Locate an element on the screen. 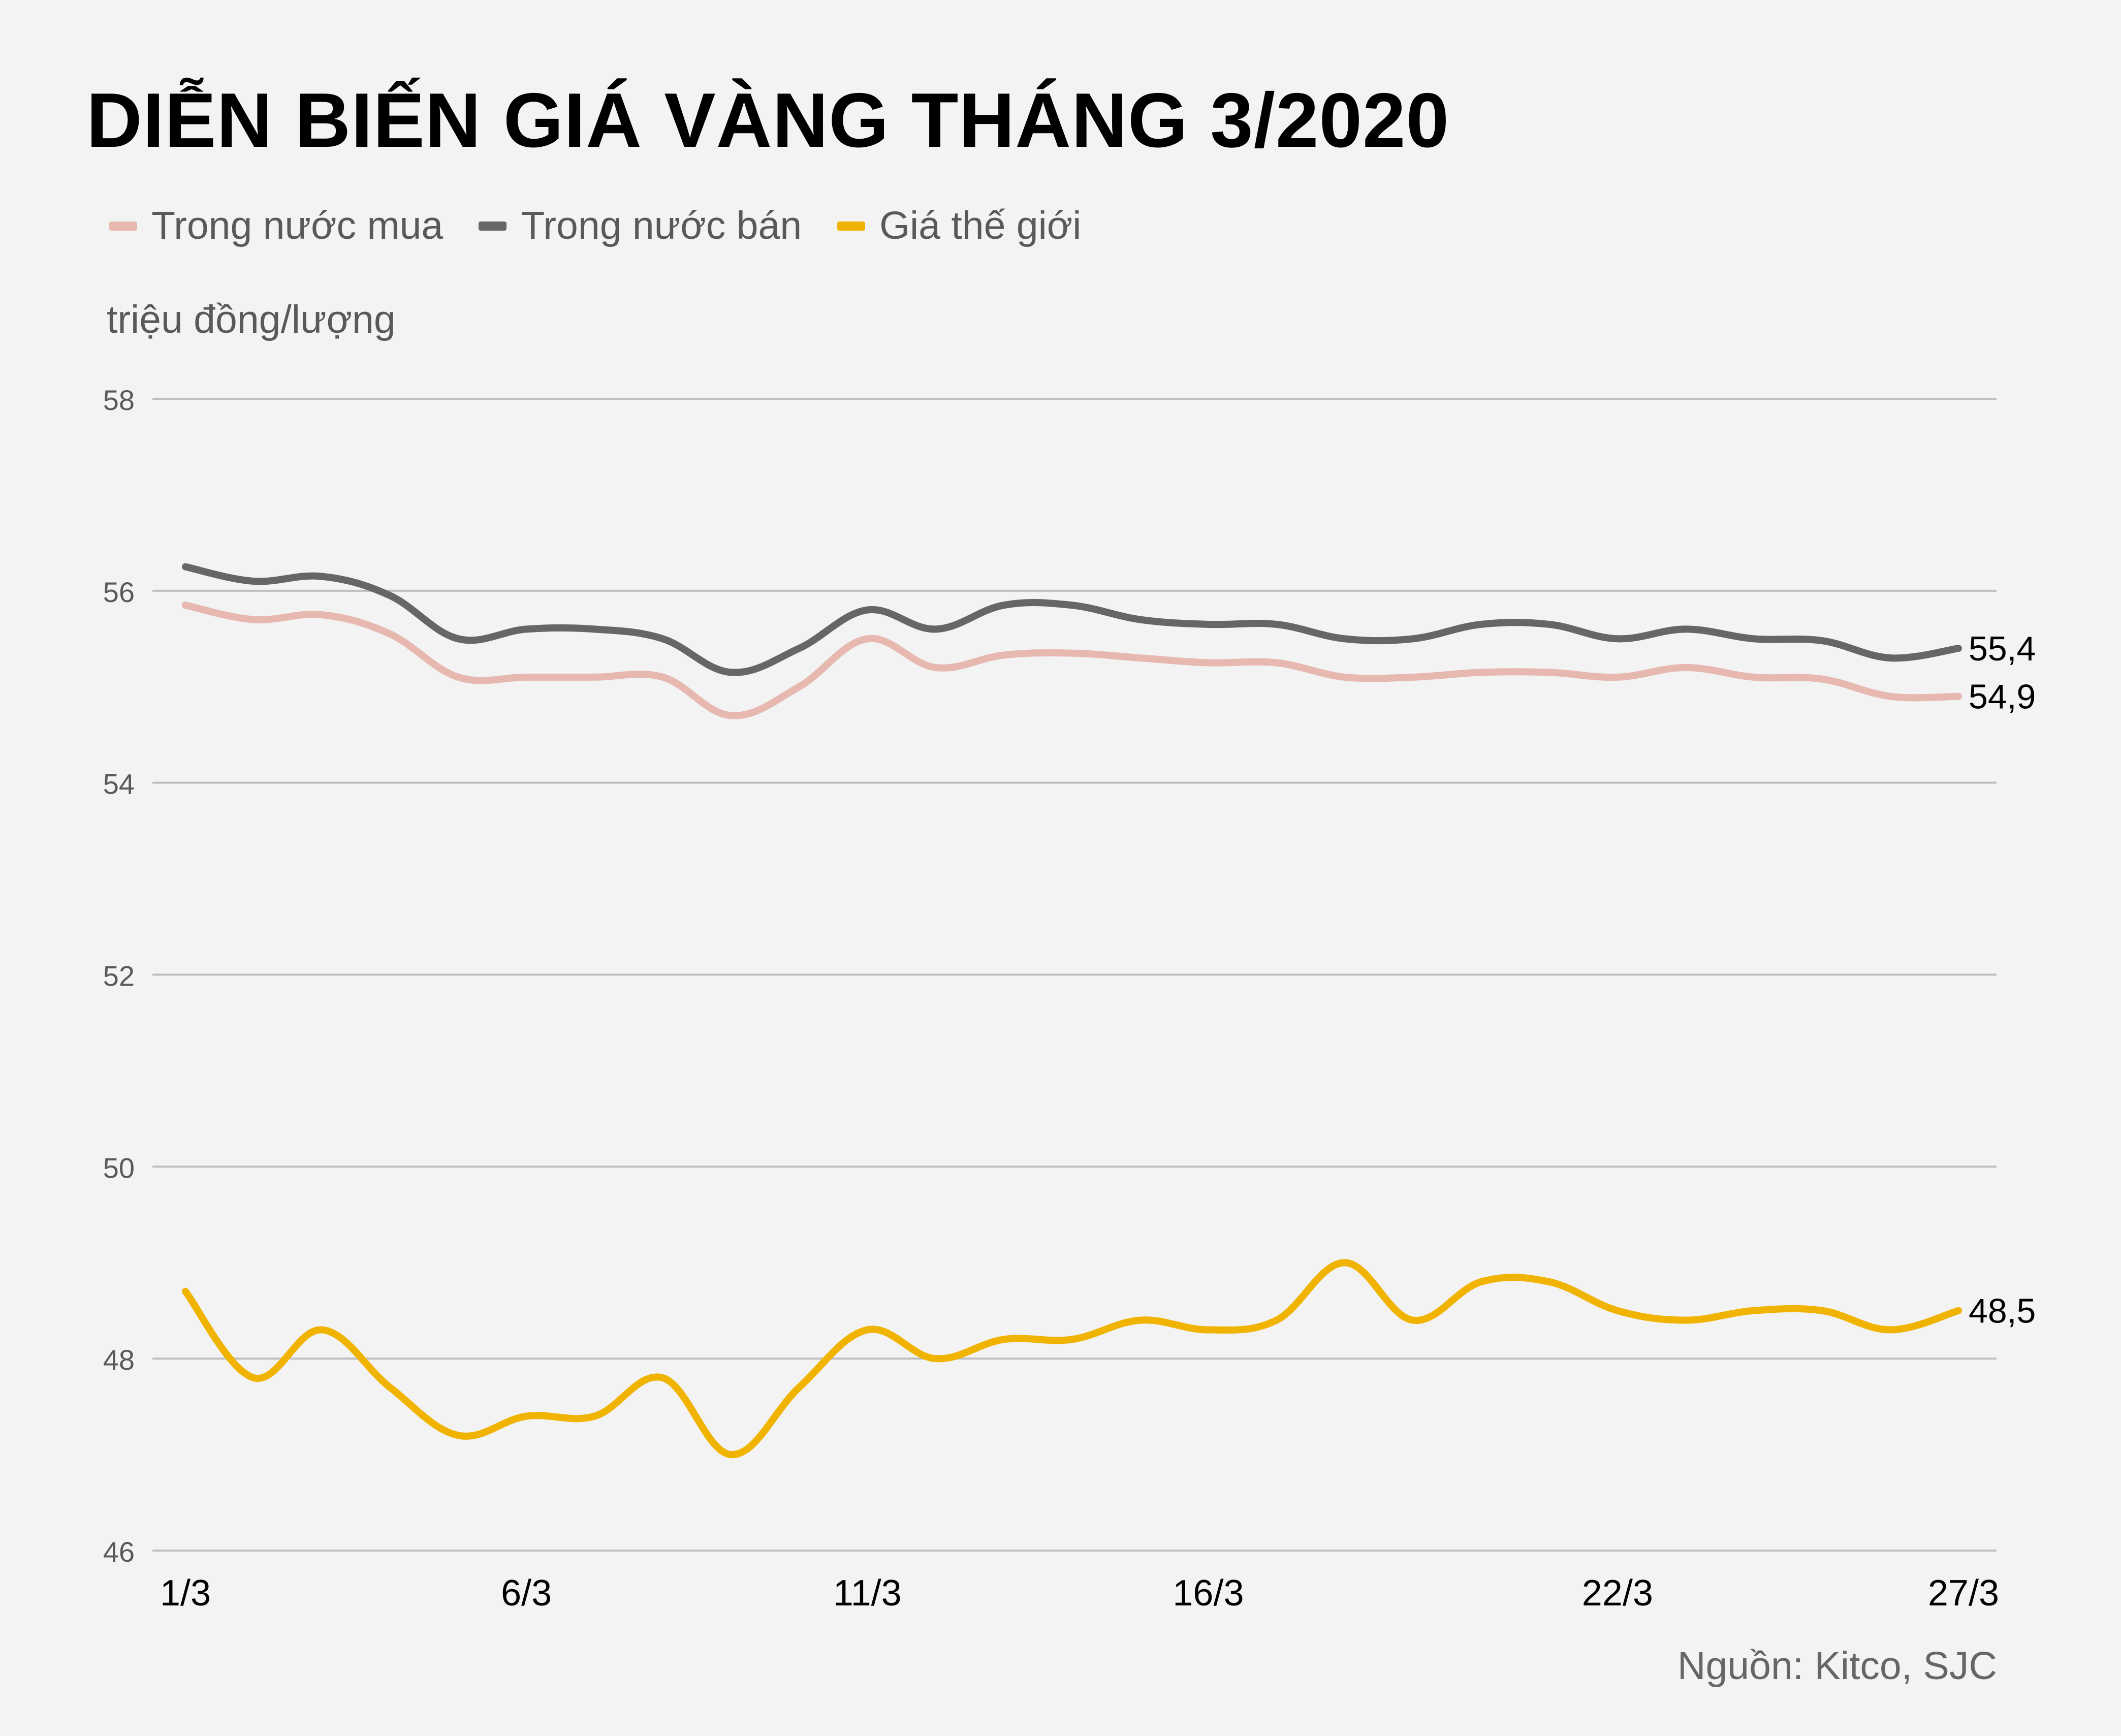 This screenshot has height=1736, width=2121. legend-swatch-gia-the-gioi is located at coordinates (852, 226).